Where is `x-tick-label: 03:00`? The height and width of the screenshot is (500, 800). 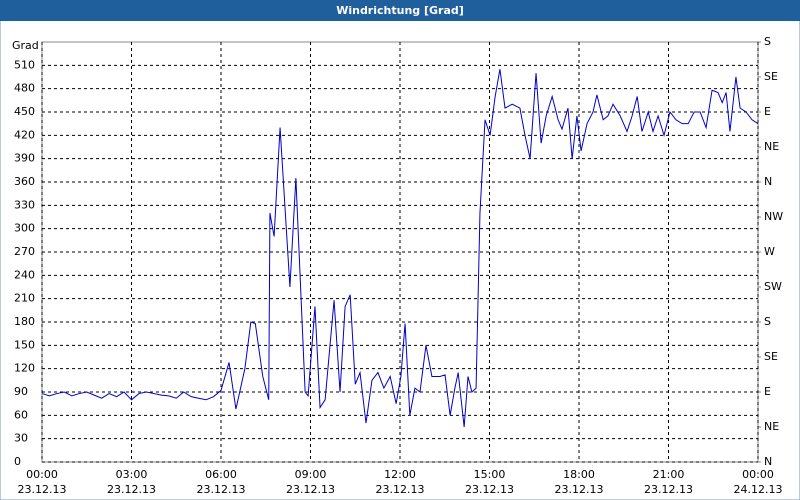
x-tick-label: 03:00 is located at coordinates (132, 474).